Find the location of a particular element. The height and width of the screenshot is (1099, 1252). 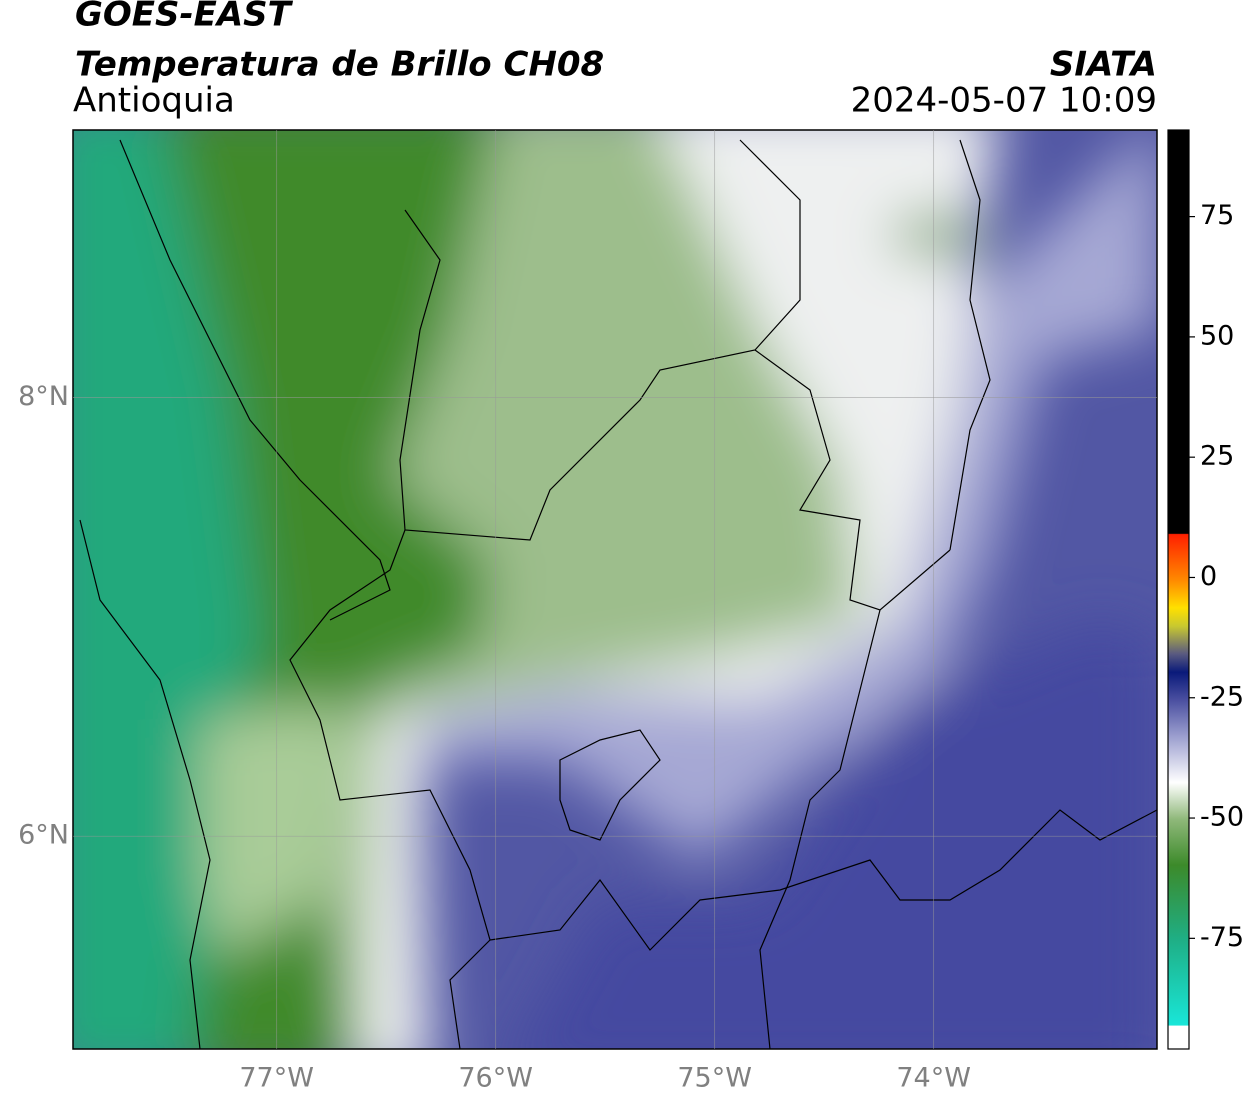

subtitle: Temperatura de Brillo CH08 is located at coordinates (339, 65).